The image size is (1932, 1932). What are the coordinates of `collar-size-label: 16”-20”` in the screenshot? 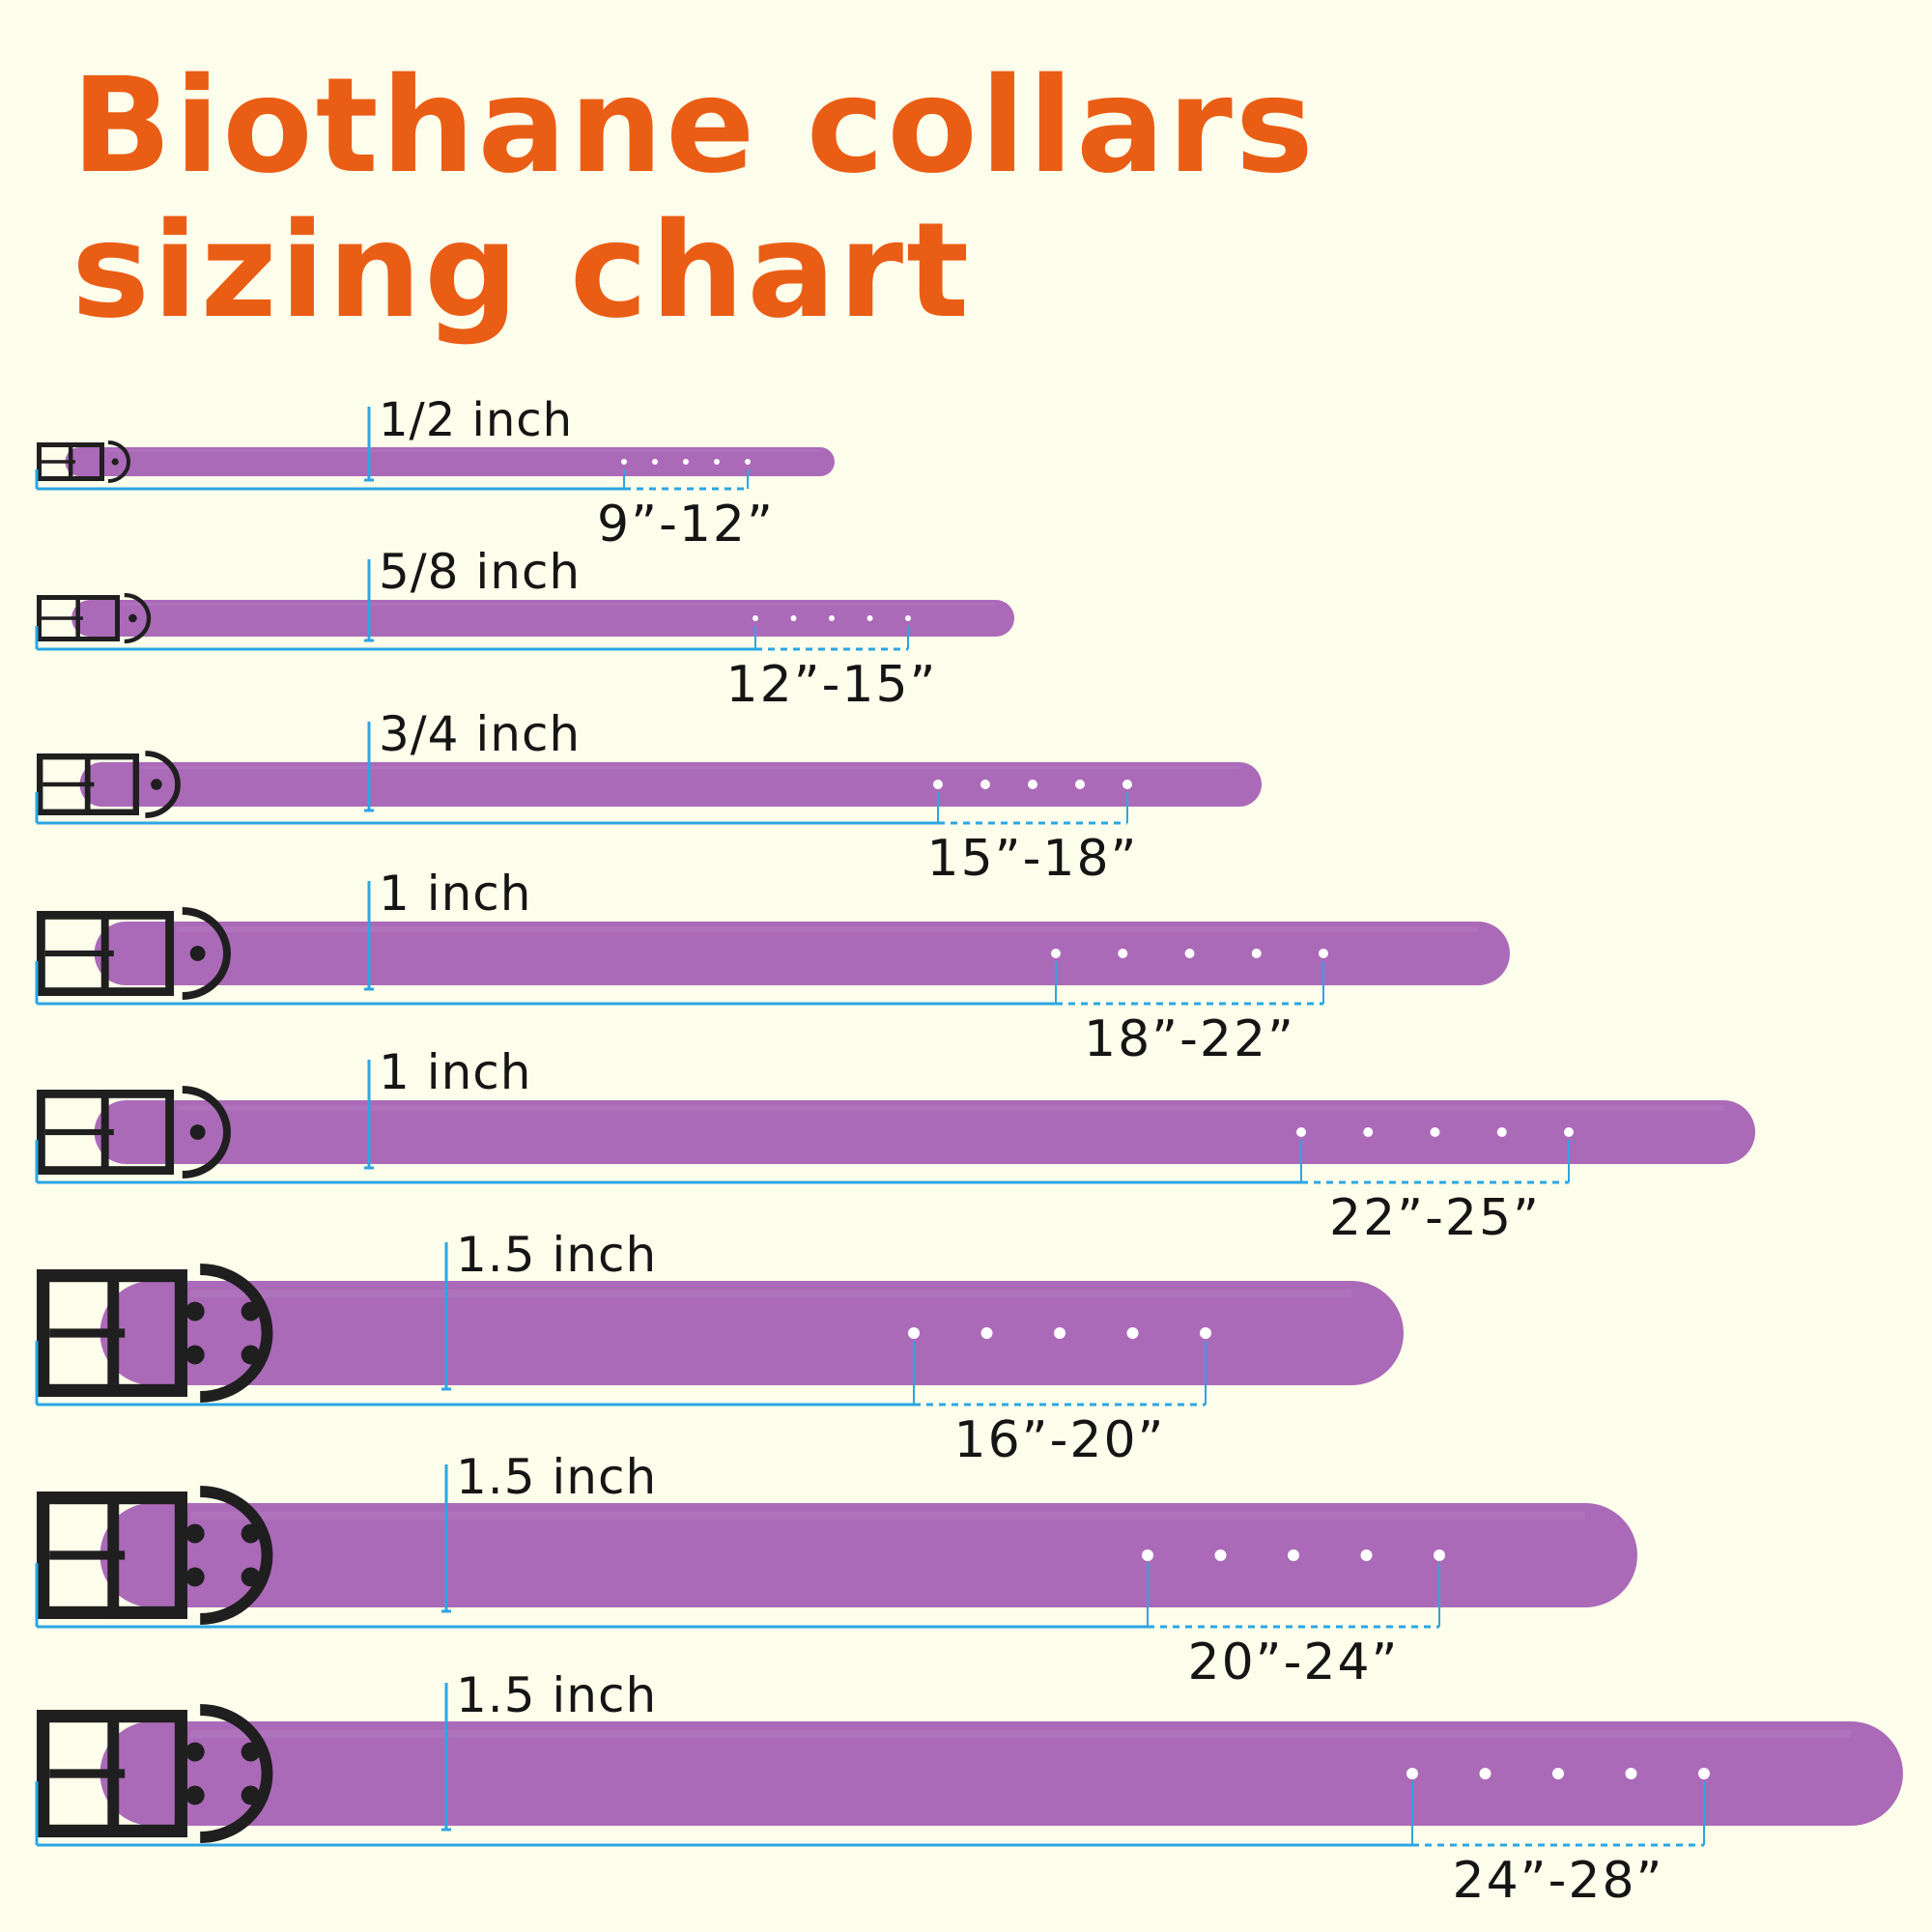 It's located at (1060, 1440).